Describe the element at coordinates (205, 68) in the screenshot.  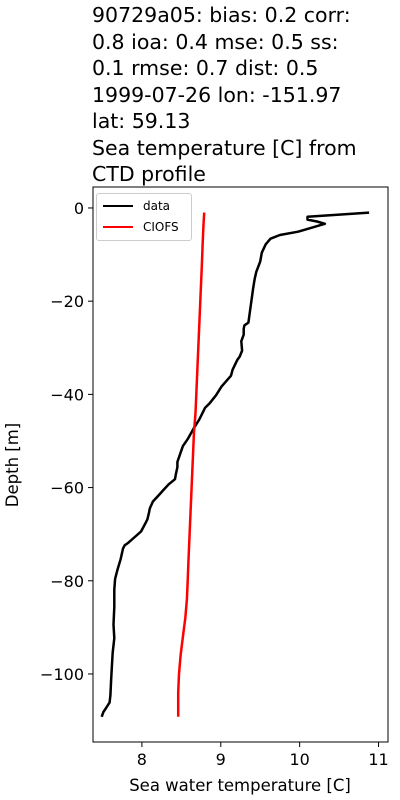
I see `title-line: 0.1 rmse: 0.7 dist: 0.5` at that location.